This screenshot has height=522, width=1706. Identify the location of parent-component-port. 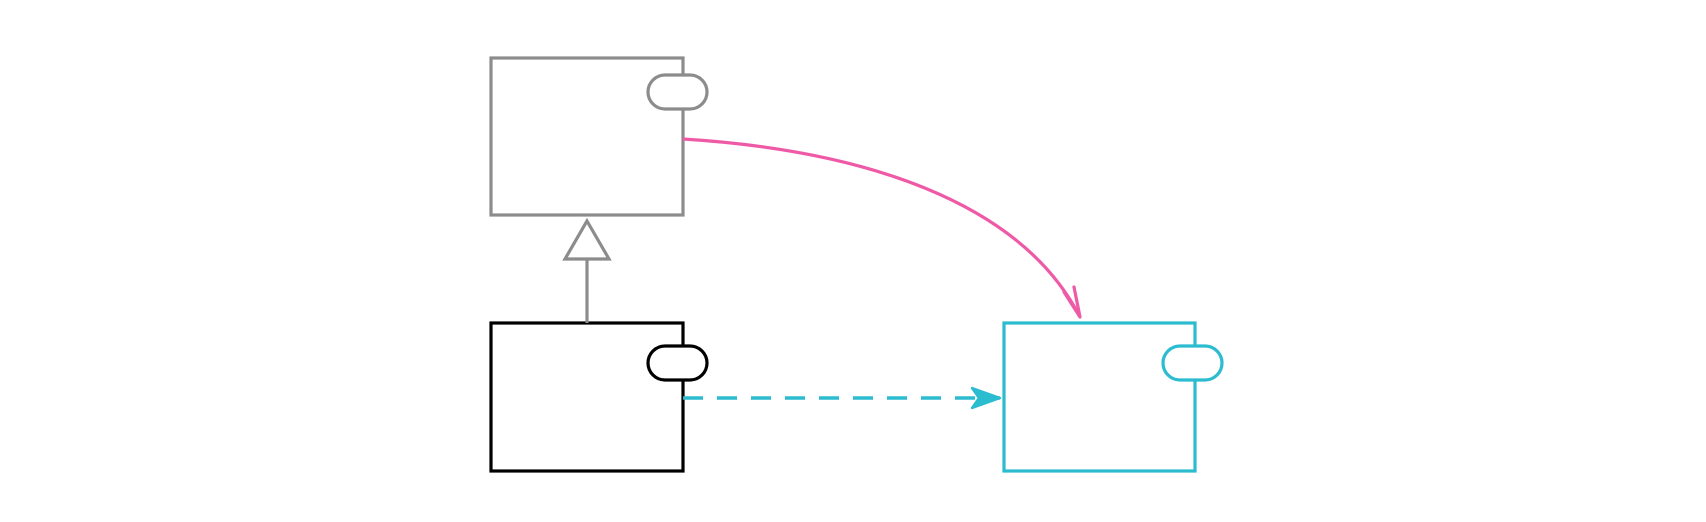
(677, 92).